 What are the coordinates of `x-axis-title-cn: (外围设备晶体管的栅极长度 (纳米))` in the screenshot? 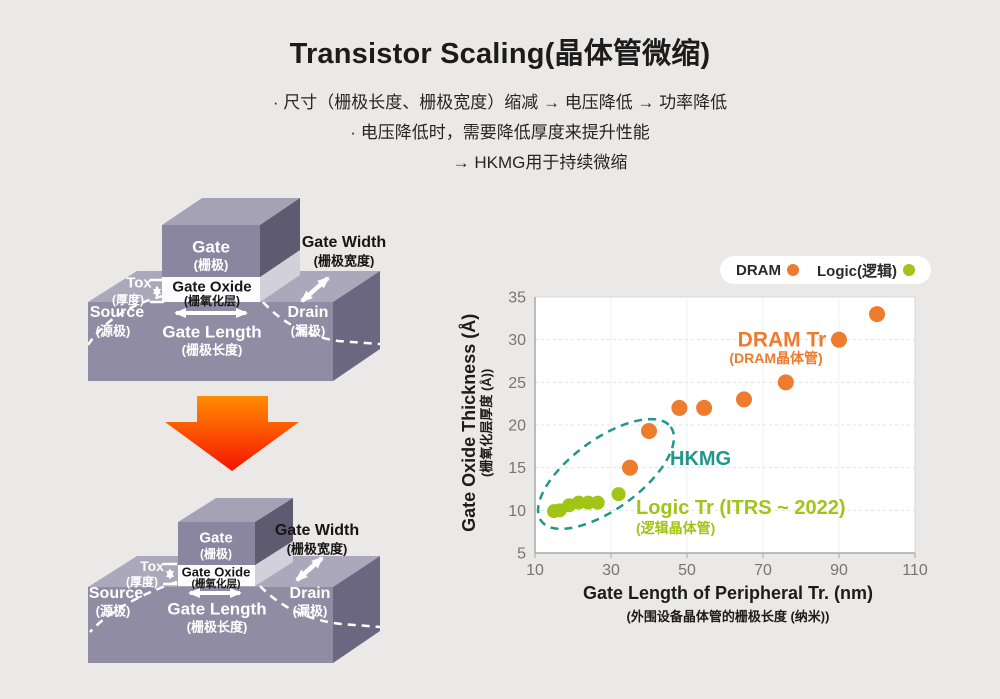 It's located at (728, 616).